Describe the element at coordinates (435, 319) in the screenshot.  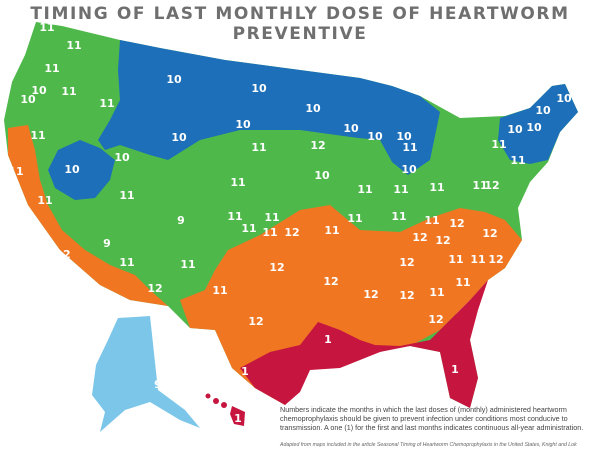
I see `label-ga2: 12` at that location.